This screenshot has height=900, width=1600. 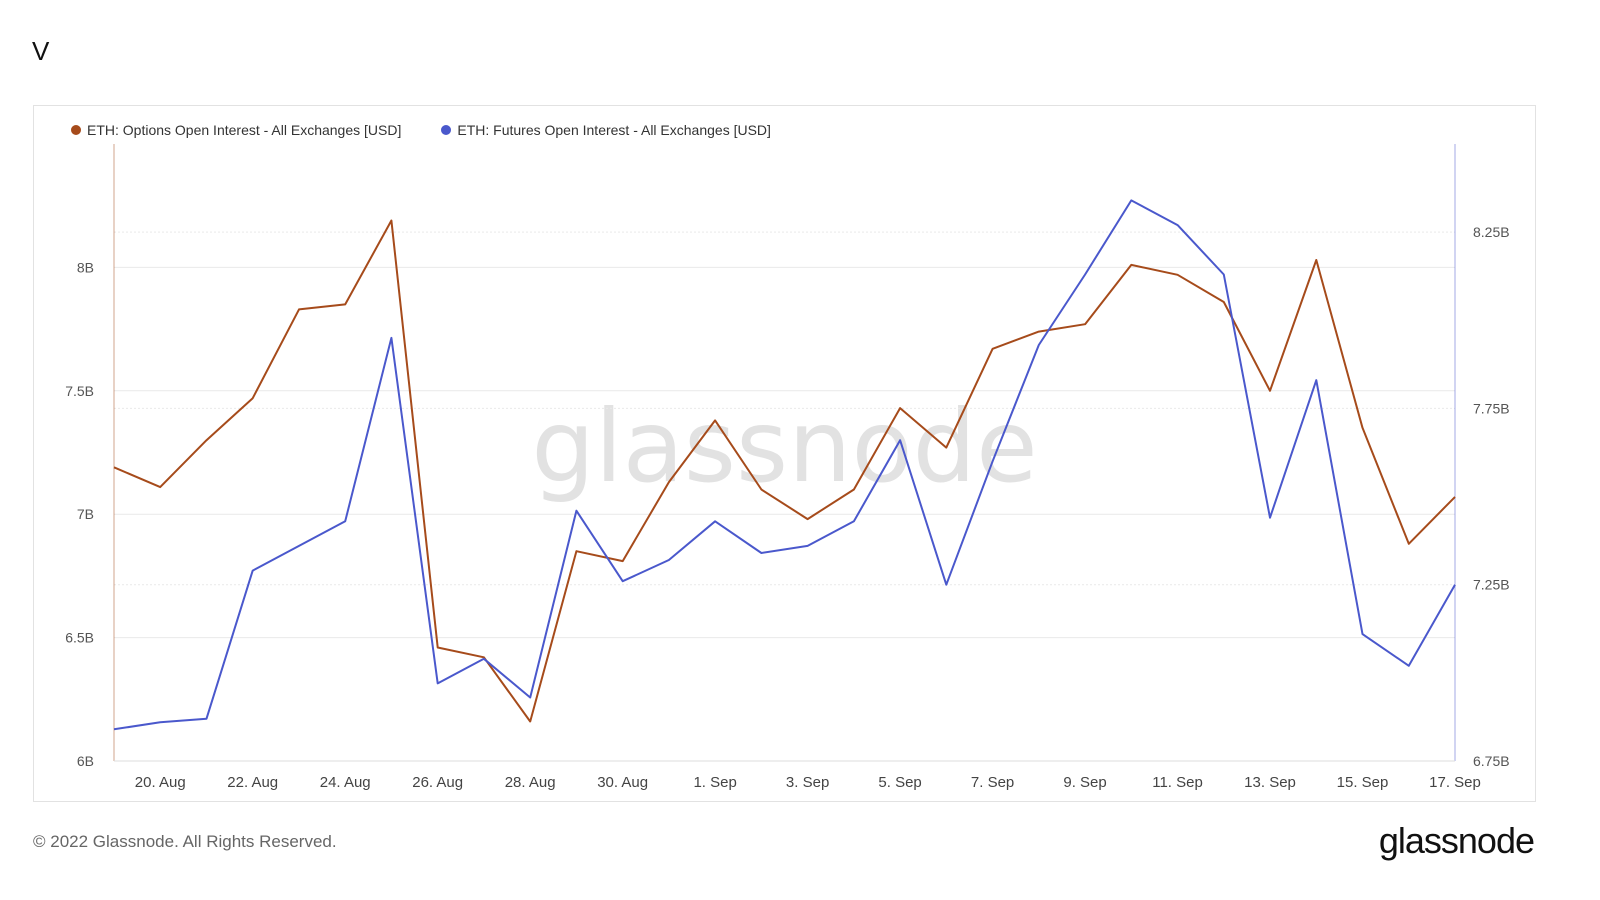 What do you see at coordinates (85, 761) in the screenshot?
I see `y-left-tick-label: 6B` at bounding box center [85, 761].